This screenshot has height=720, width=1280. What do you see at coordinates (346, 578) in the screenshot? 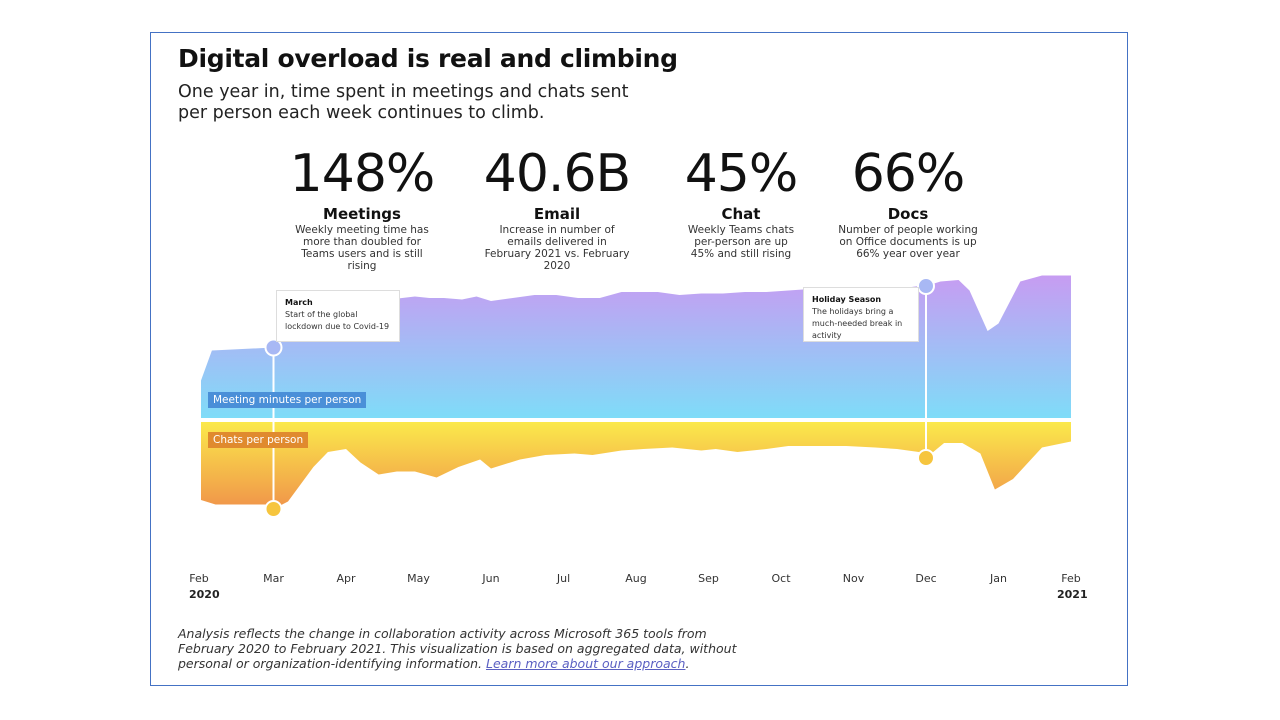
I see `x-tick-label: Apr` at bounding box center [346, 578].